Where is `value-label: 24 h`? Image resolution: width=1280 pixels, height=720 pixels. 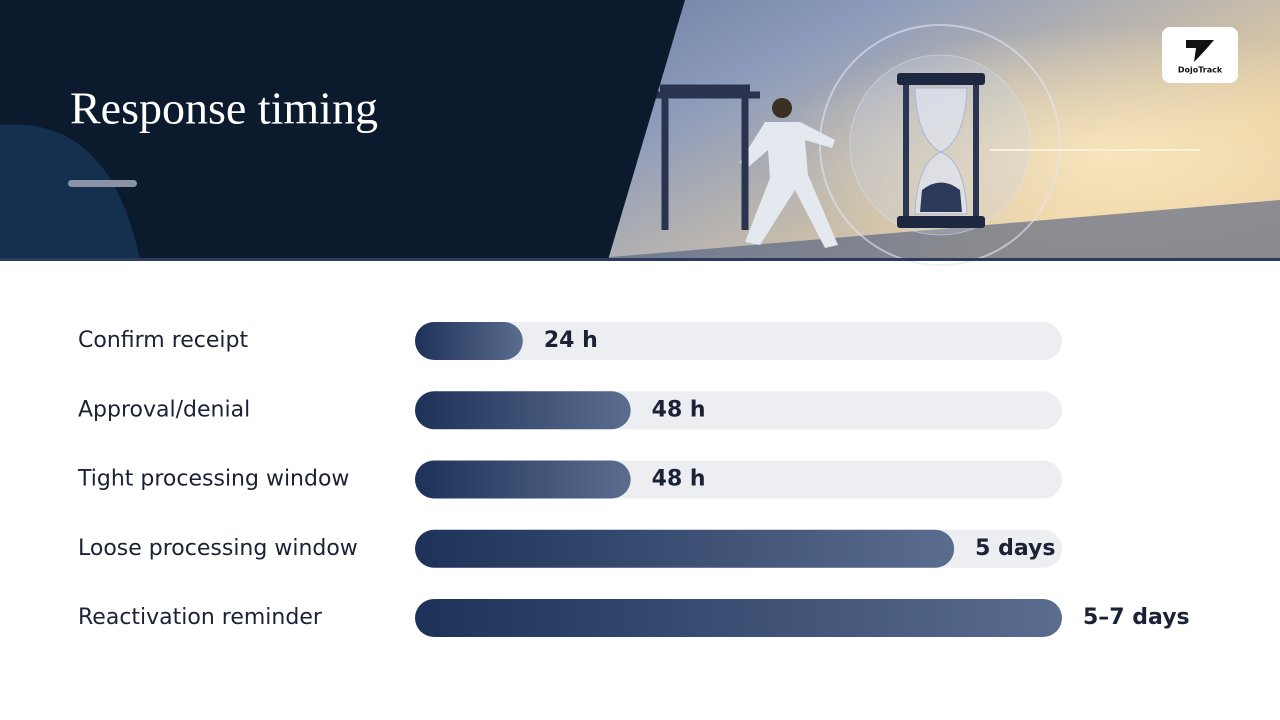 value-label: 24 h is located at coordinates (571, 340).